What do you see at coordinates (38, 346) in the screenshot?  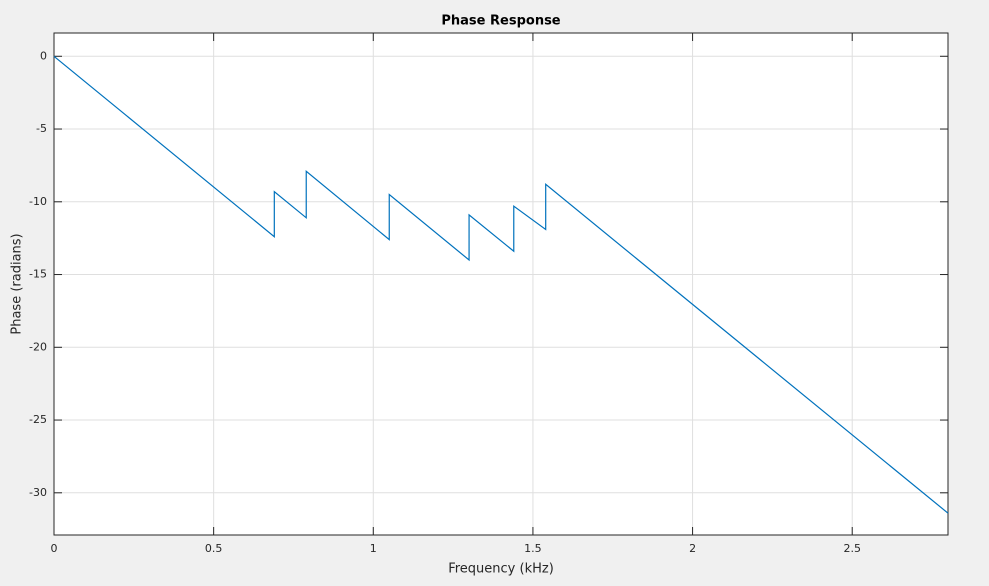 I see `y-tick-label: -20` at bounding box center [38, 346].